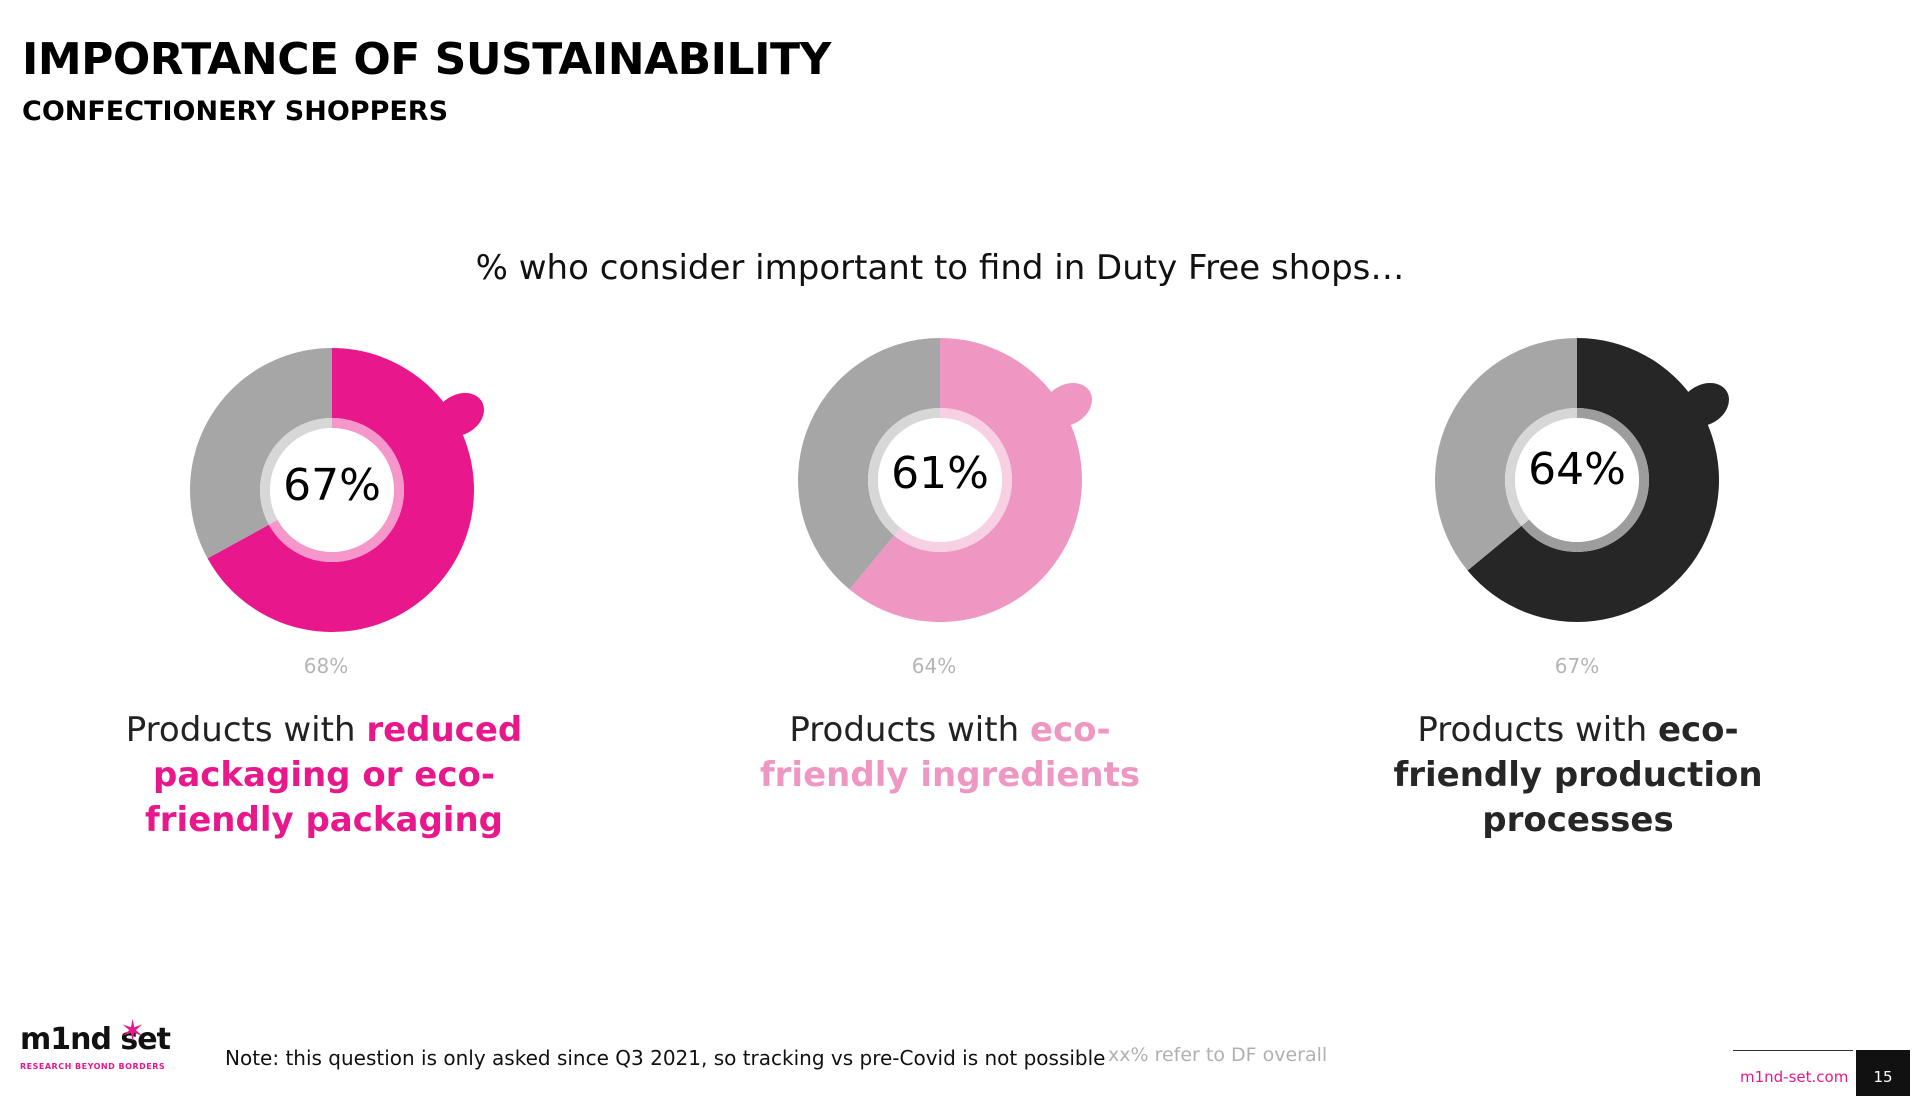 The height and width of the screenshot is (1104, 1930). Describe the element at coordinates (332, 485) in the screenshot. I see `donut-value-label: 67%` at that location.